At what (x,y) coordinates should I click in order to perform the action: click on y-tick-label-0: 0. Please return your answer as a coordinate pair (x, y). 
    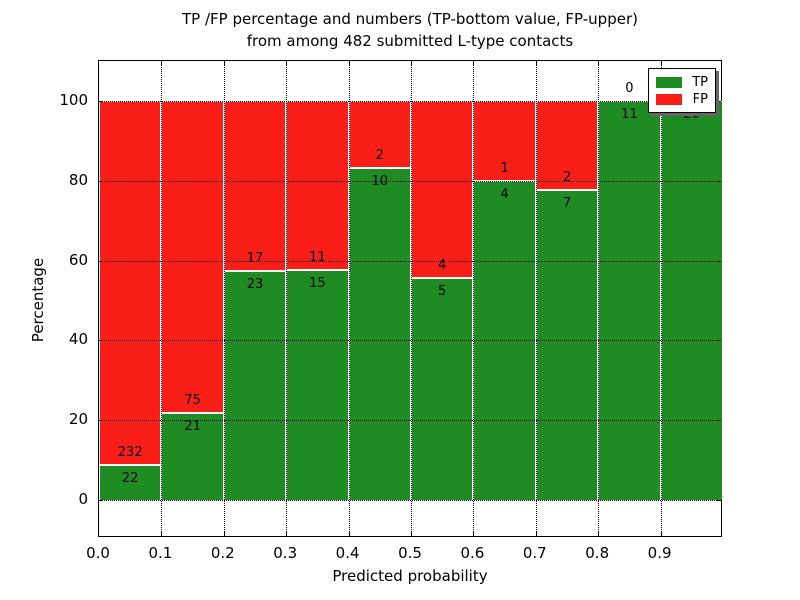
    Looking at the image, I should click on (83, 499).